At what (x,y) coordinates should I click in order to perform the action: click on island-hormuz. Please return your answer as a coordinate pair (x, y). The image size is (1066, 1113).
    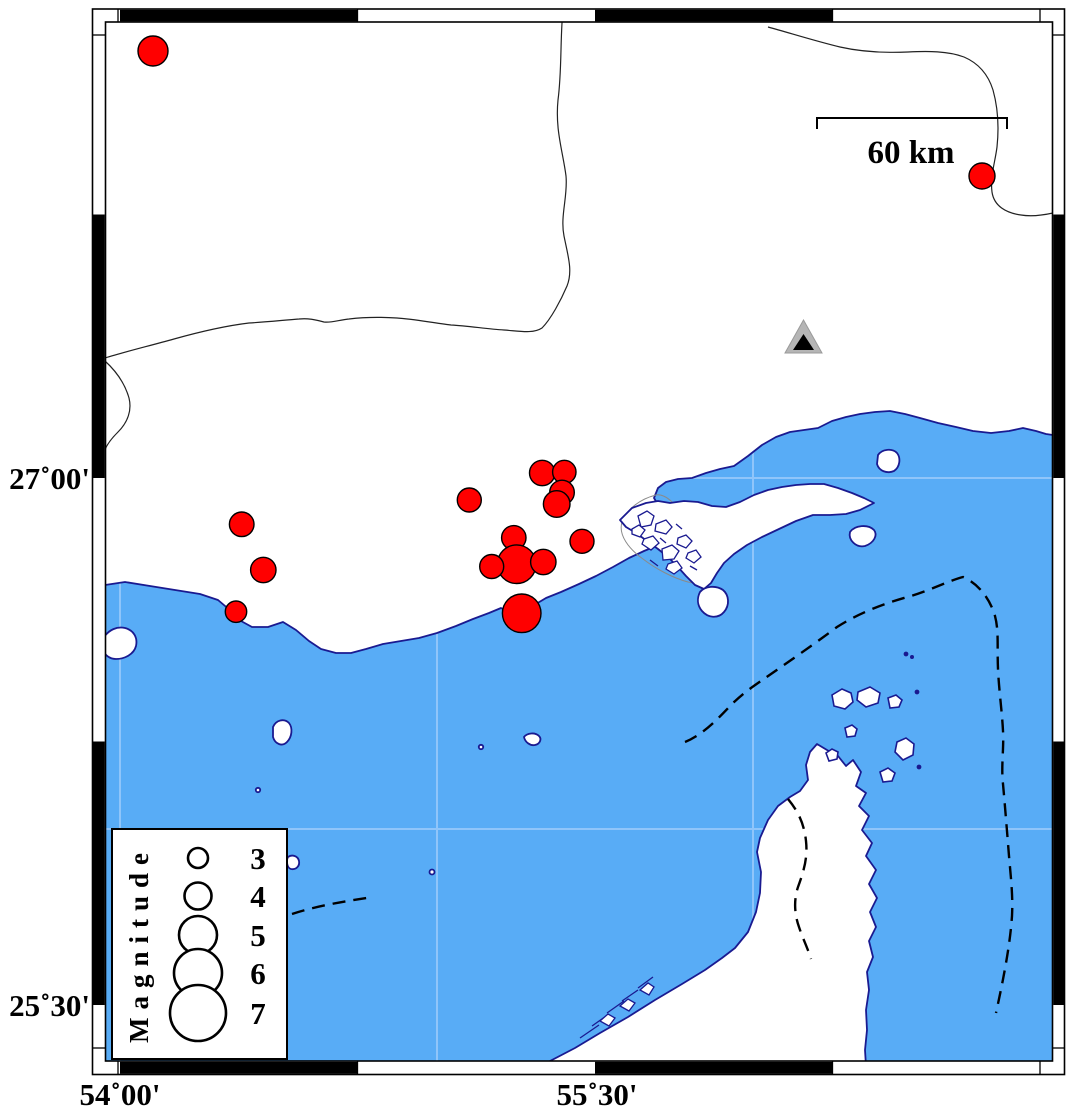
    Looking at the image, I should click on (888, 461).